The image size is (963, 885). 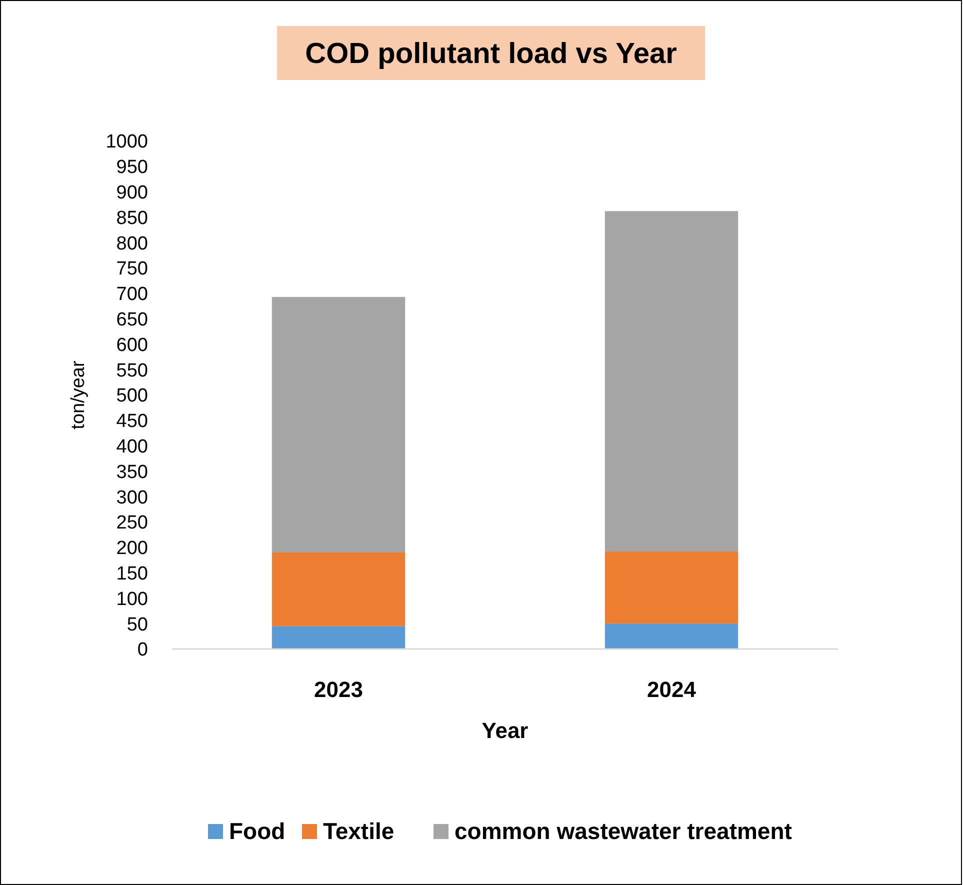 What do you see at coordinates (142, 650) in the screenshot?
I see `y-tick-label: 0` at bounding box center [142, 650].